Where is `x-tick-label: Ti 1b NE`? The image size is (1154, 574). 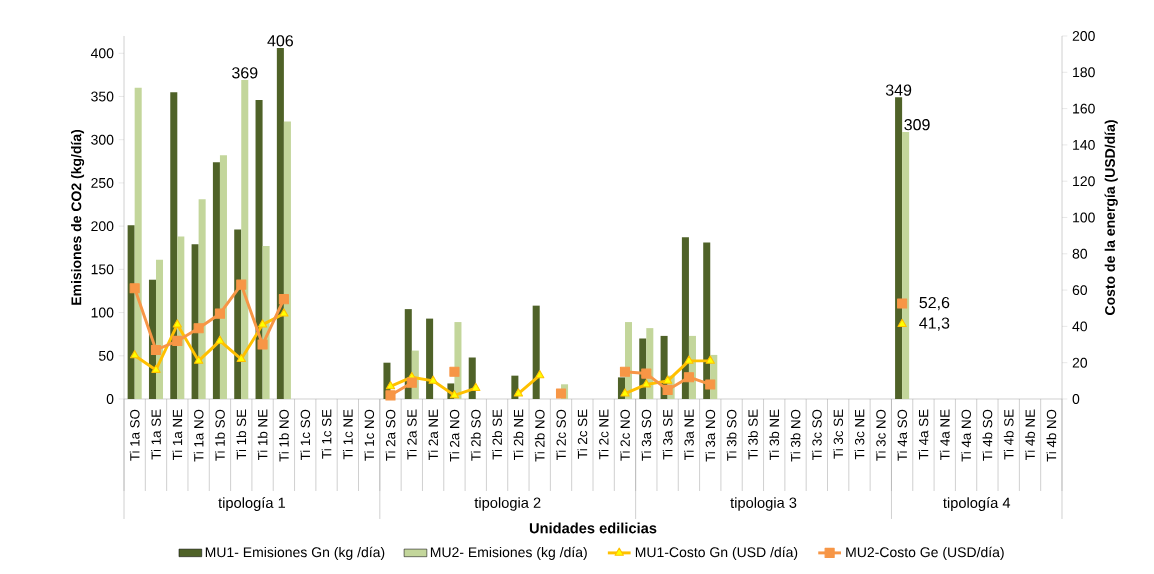 x-tick-label: Ti 1b NE is located at coordinates (262, 435).